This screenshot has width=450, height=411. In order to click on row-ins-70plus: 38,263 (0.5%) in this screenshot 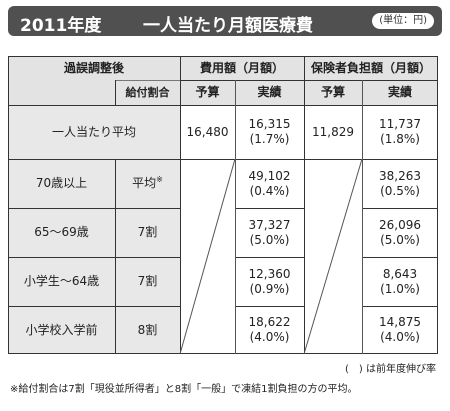, I will do `click(400, 183)`.